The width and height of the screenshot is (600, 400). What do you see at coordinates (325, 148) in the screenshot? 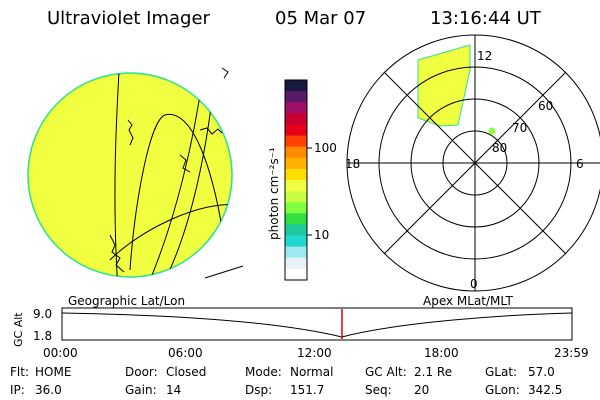
I see `color-bar-tick-label: 100` at bounding box center [325, 148].